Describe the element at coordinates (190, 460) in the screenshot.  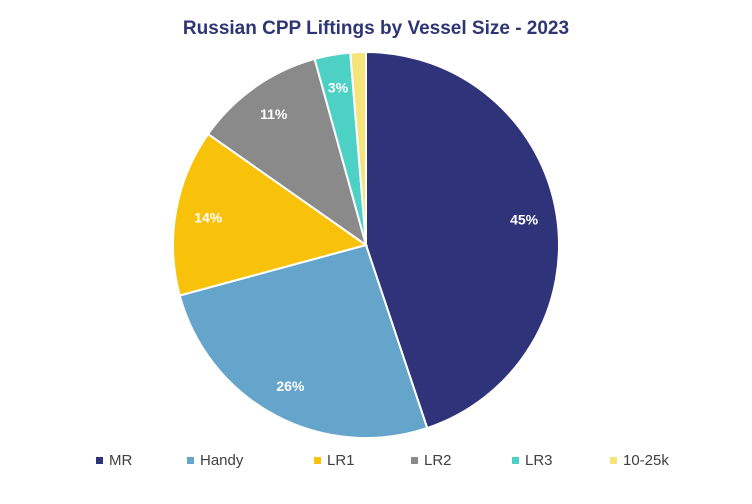
I see `legend-swatch-handy` at that location.